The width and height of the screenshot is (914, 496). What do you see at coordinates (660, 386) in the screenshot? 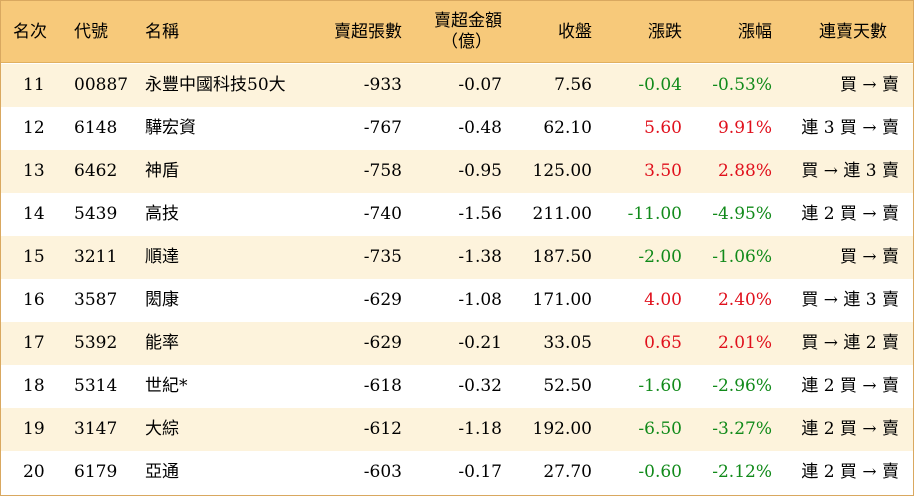
I see `change-cell: -1.60` at bounding box center [660, 386].